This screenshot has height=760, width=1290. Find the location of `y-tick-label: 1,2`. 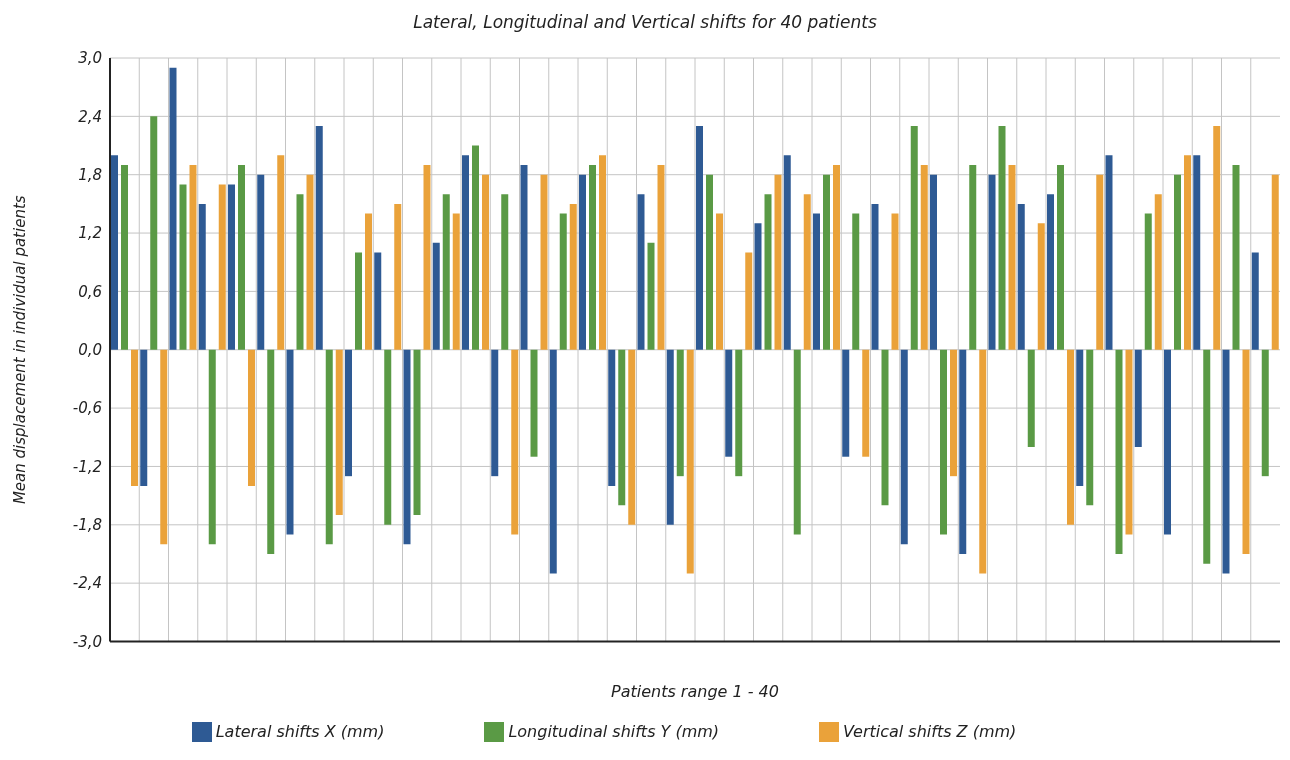

y-tick-label: 1,2 is located at coordinates (90, 233).